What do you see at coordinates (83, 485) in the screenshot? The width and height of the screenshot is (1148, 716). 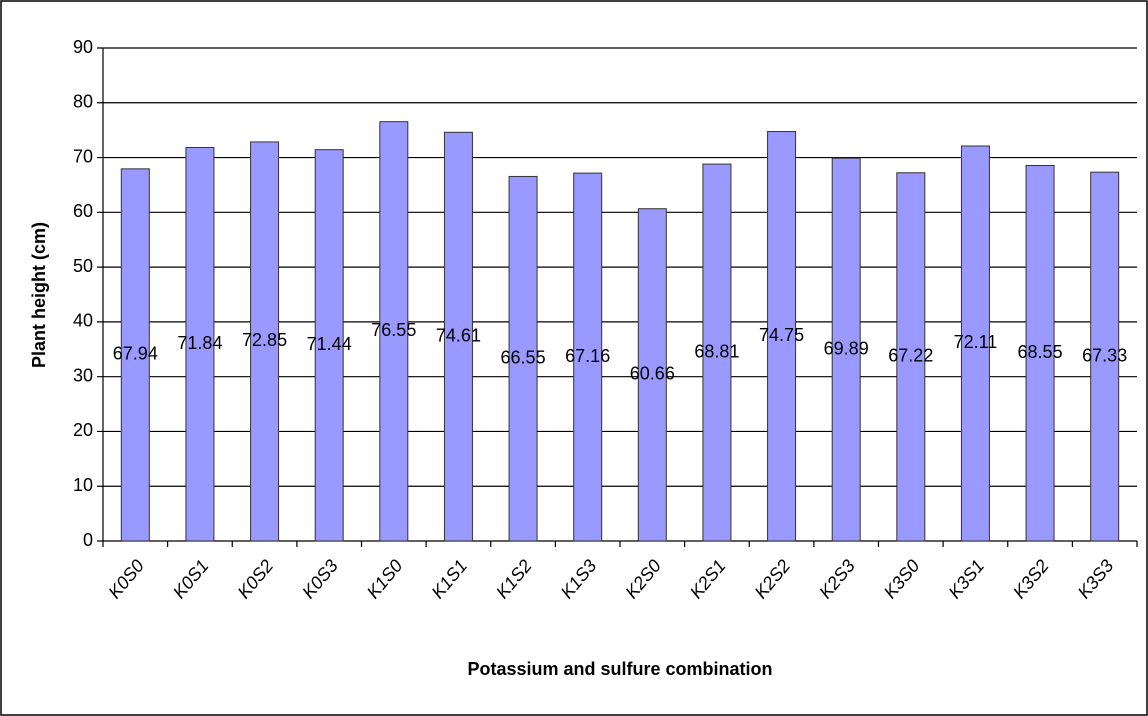 I see `y-tick-label: 10` at bounding box center [83, 485].